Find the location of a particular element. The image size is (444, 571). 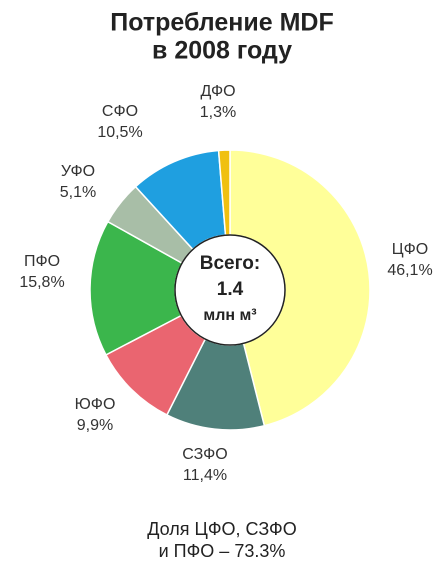

slice-label: СЗФО is located at coordinates (204, 454).